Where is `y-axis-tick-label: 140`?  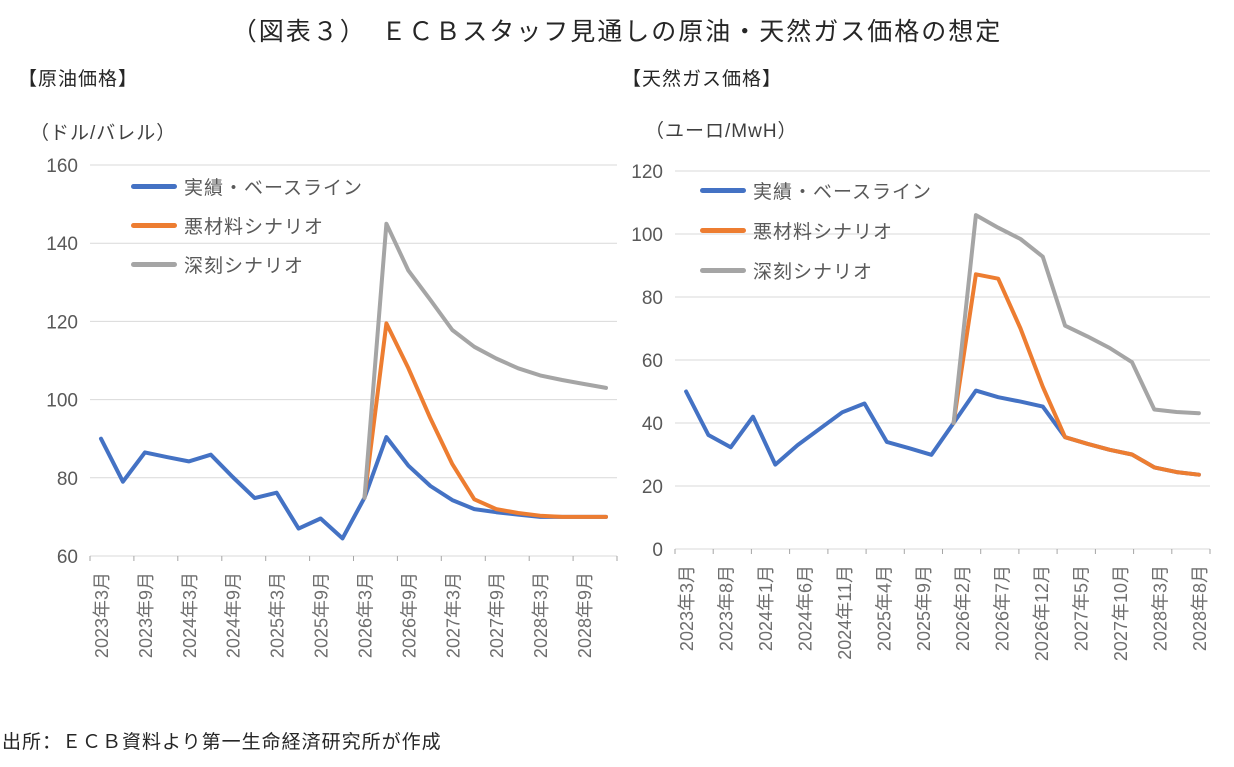
y-axis-tick-label: 140 is located at coordinates (62, 244).